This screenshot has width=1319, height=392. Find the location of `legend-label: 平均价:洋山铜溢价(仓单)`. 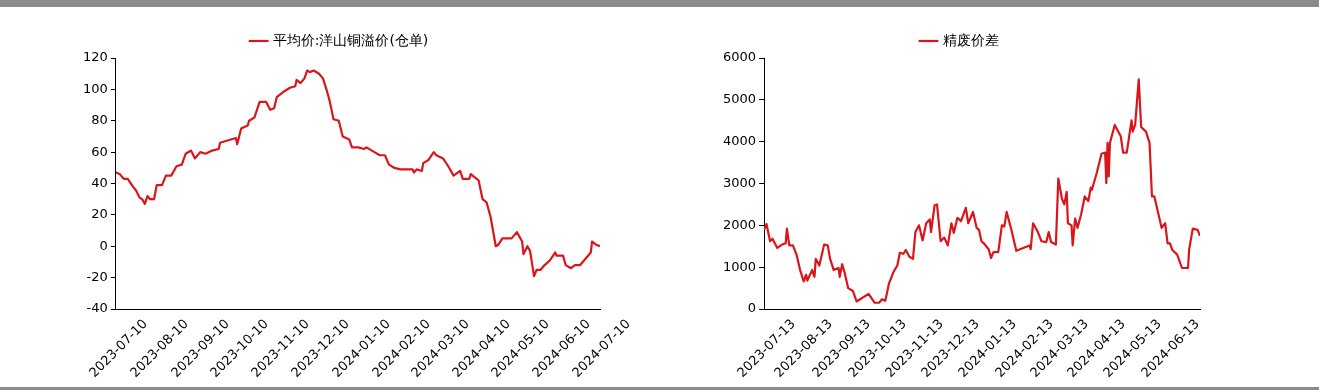

legend-label: 平均价:洋山铜溢价(仓单) is located at coordinates (350, 39).